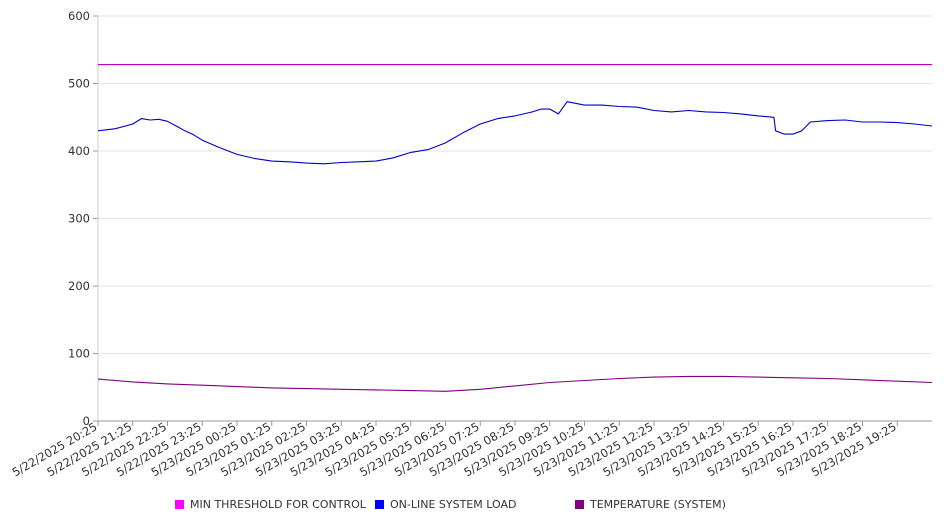 The height and width of the screenshot is (526, 946). I want to click on legend-label-system-load: ON-LINE SYSTEM LOAD, so click(453, 504).